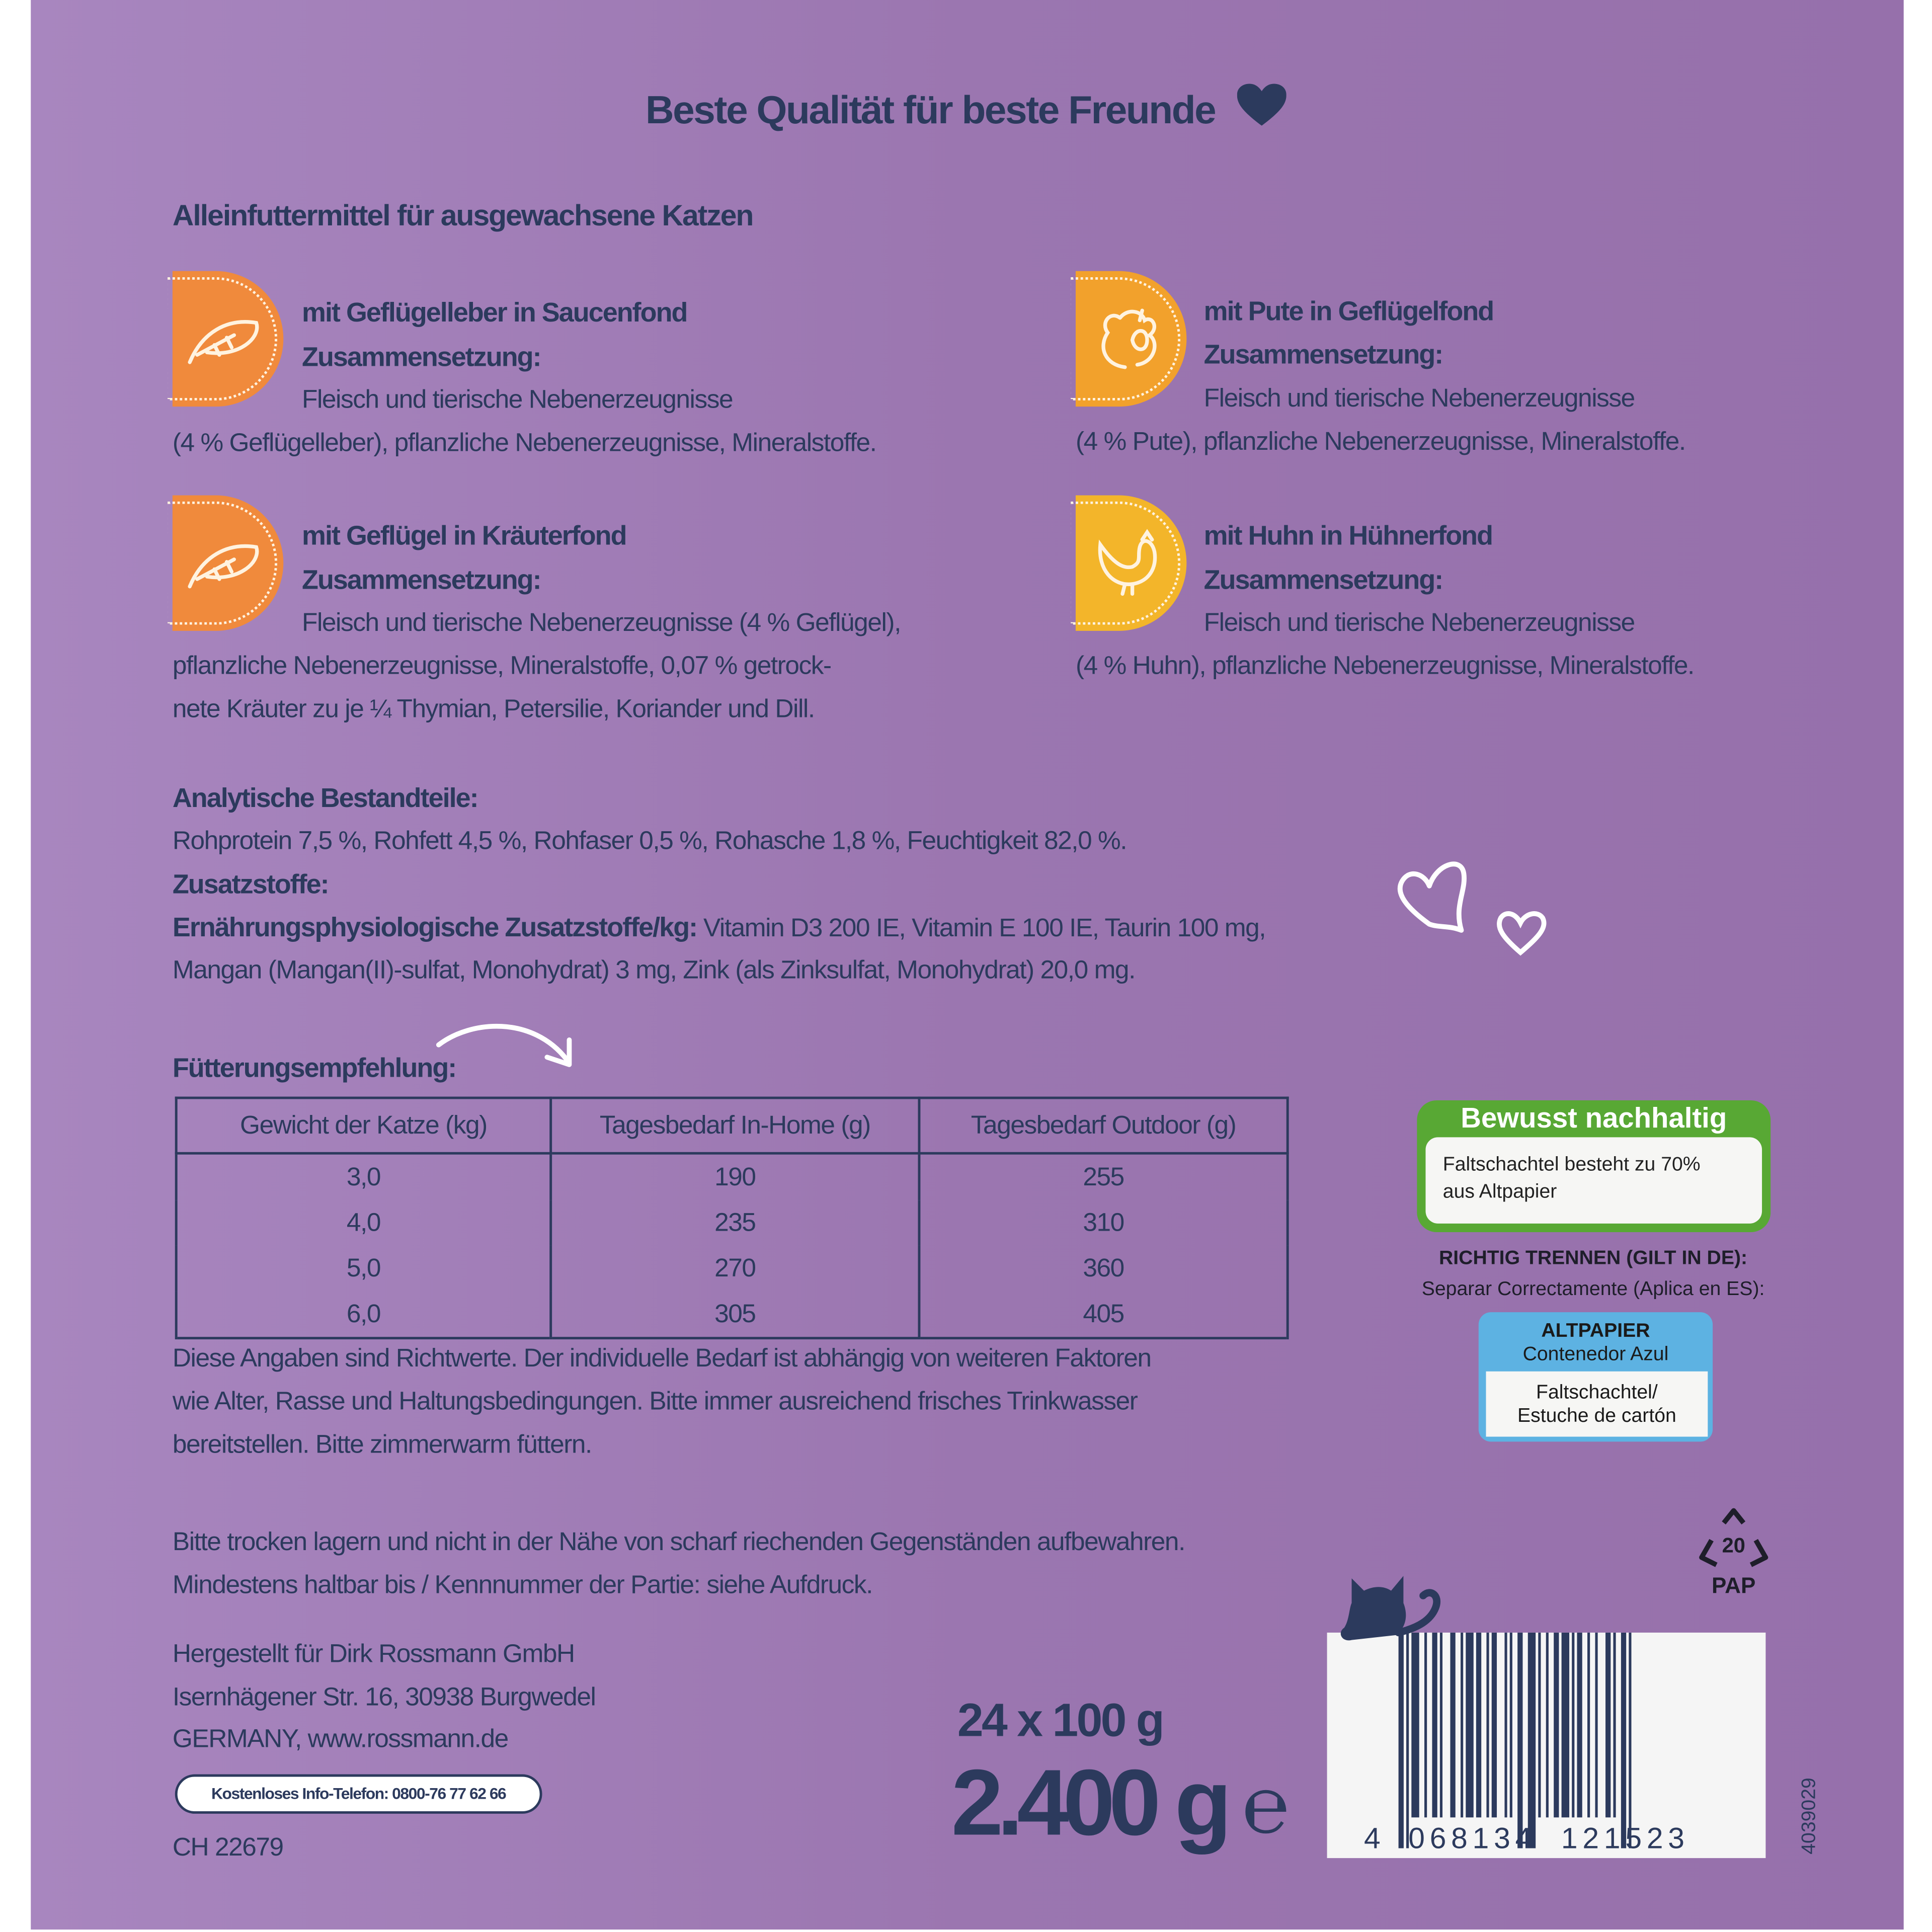 The width and height of the screenshot is (1932, 1932). Describe the element at coordinates (1061, 1721) in the screenshot. I see `pack-size: 24 x 100 g` at that location.